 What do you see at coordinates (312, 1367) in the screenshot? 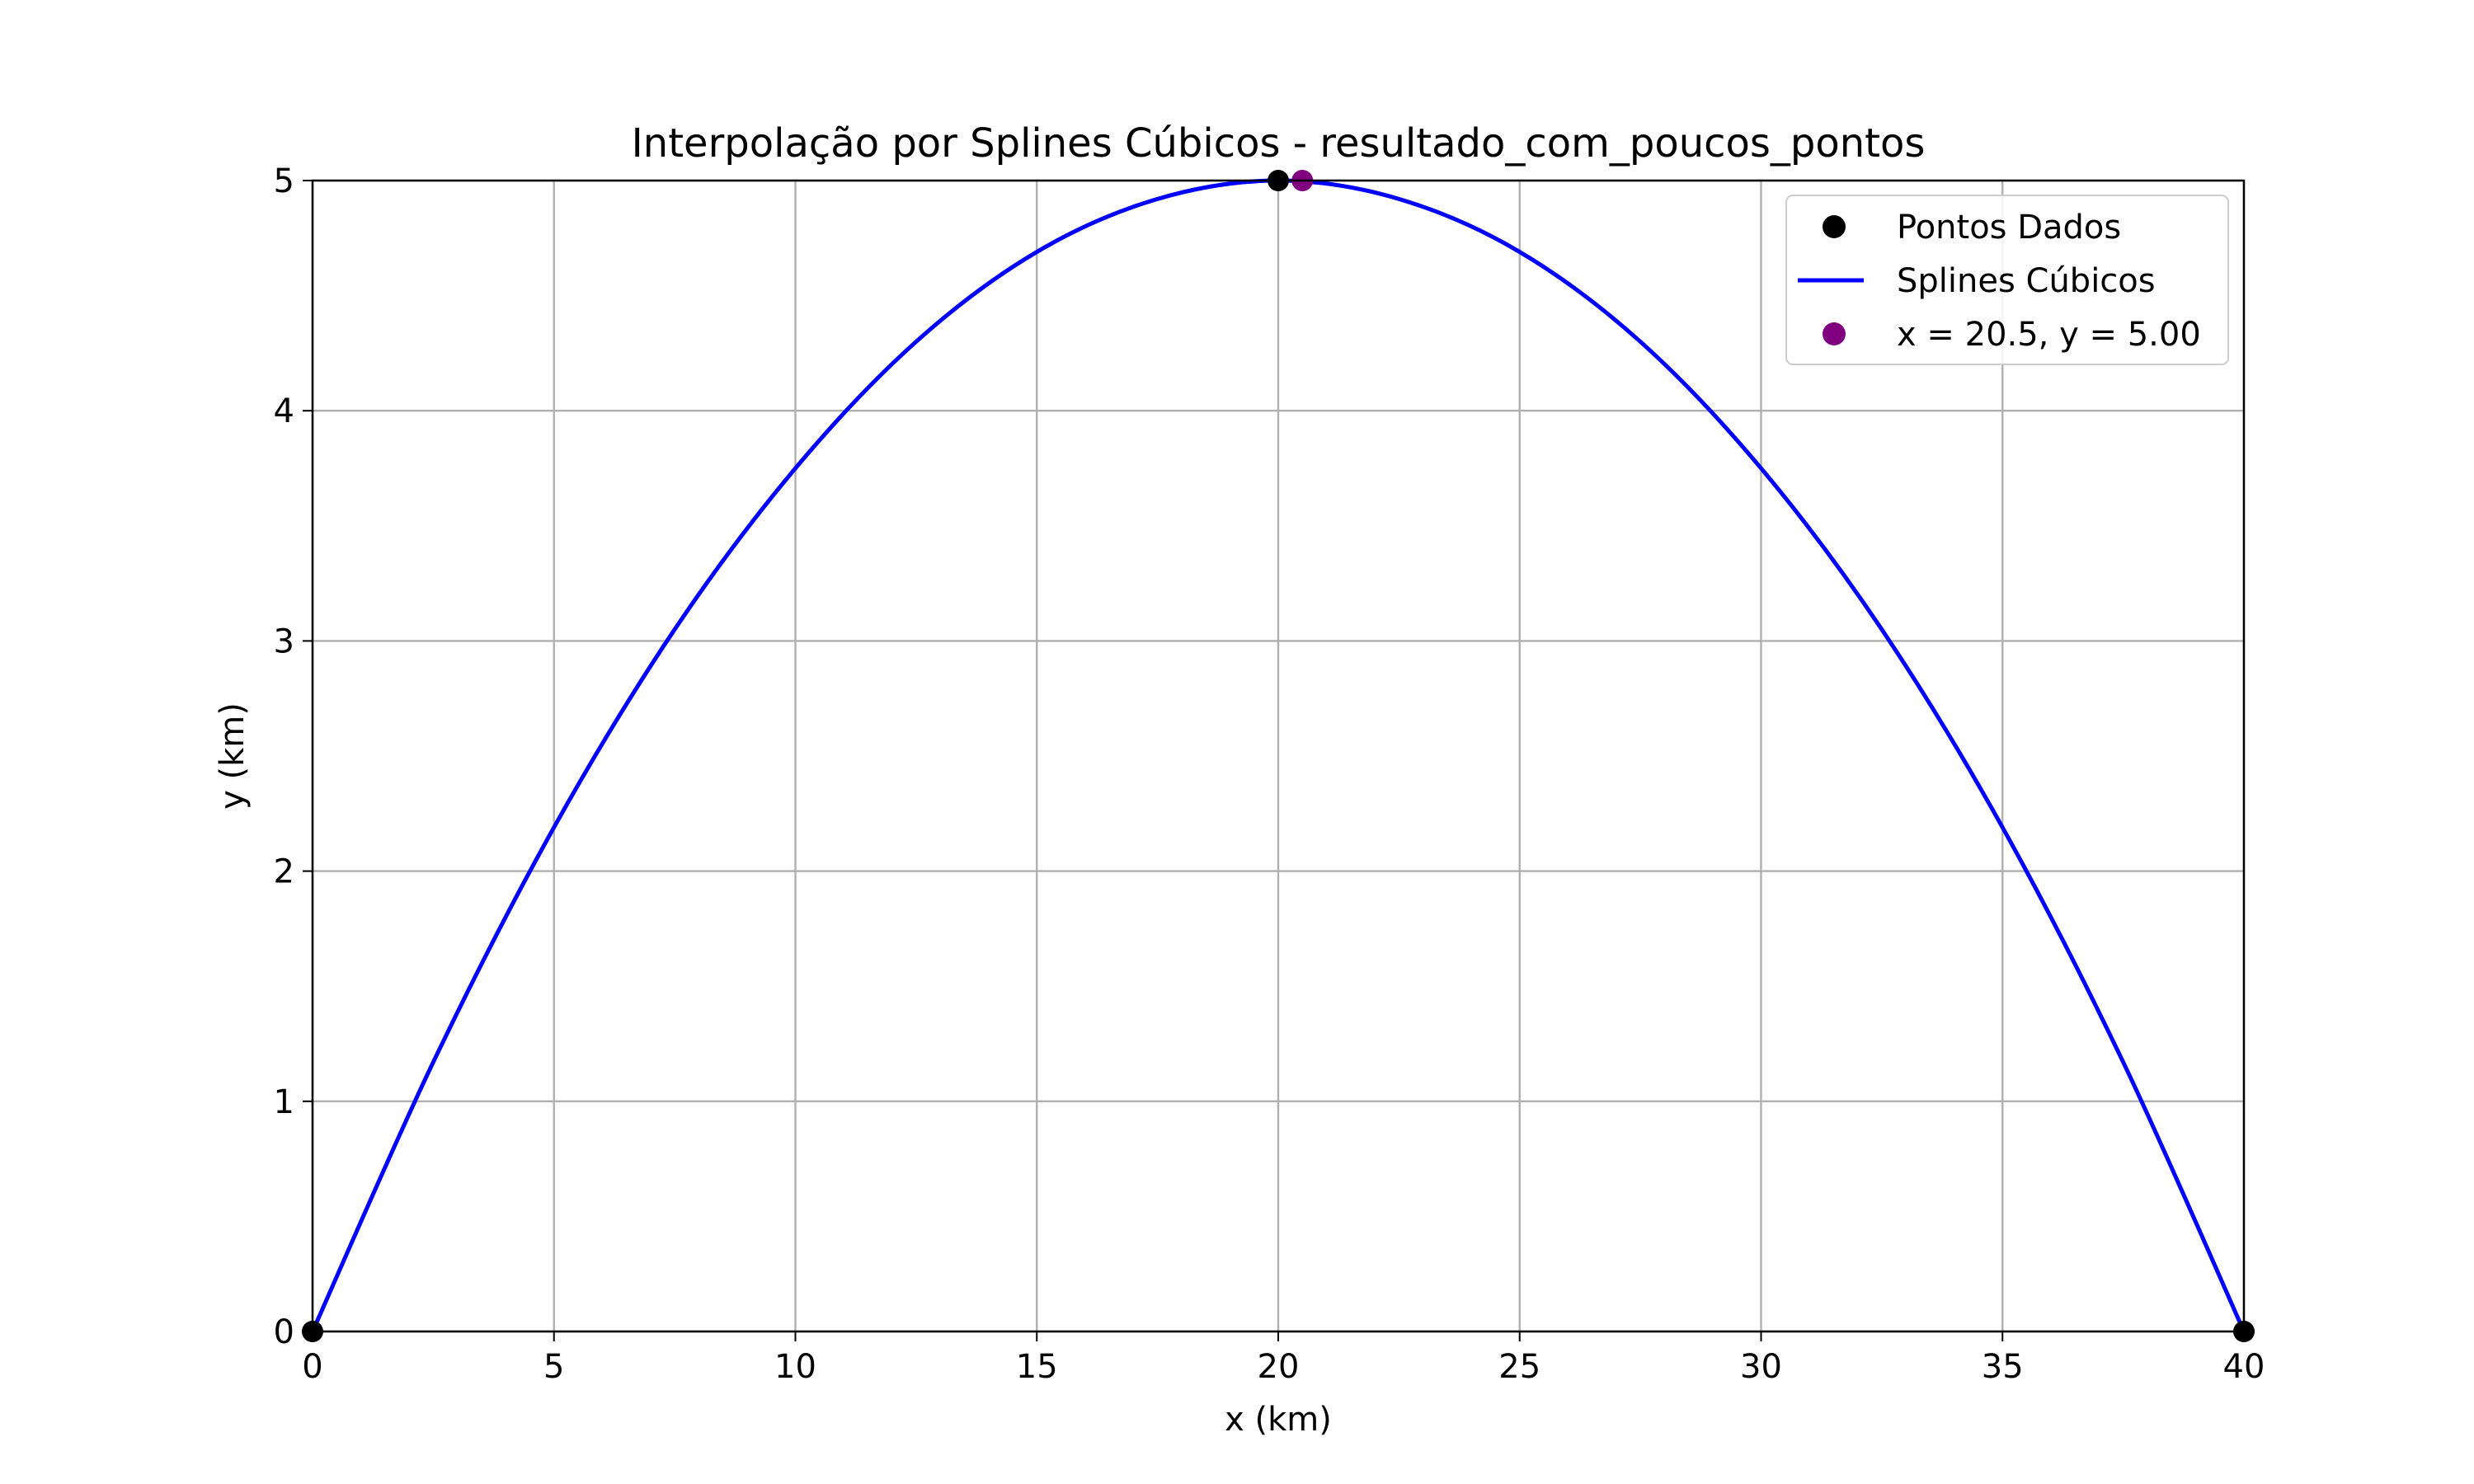
I see `x-tick-label: 0` at bounding box center [312, 1367].